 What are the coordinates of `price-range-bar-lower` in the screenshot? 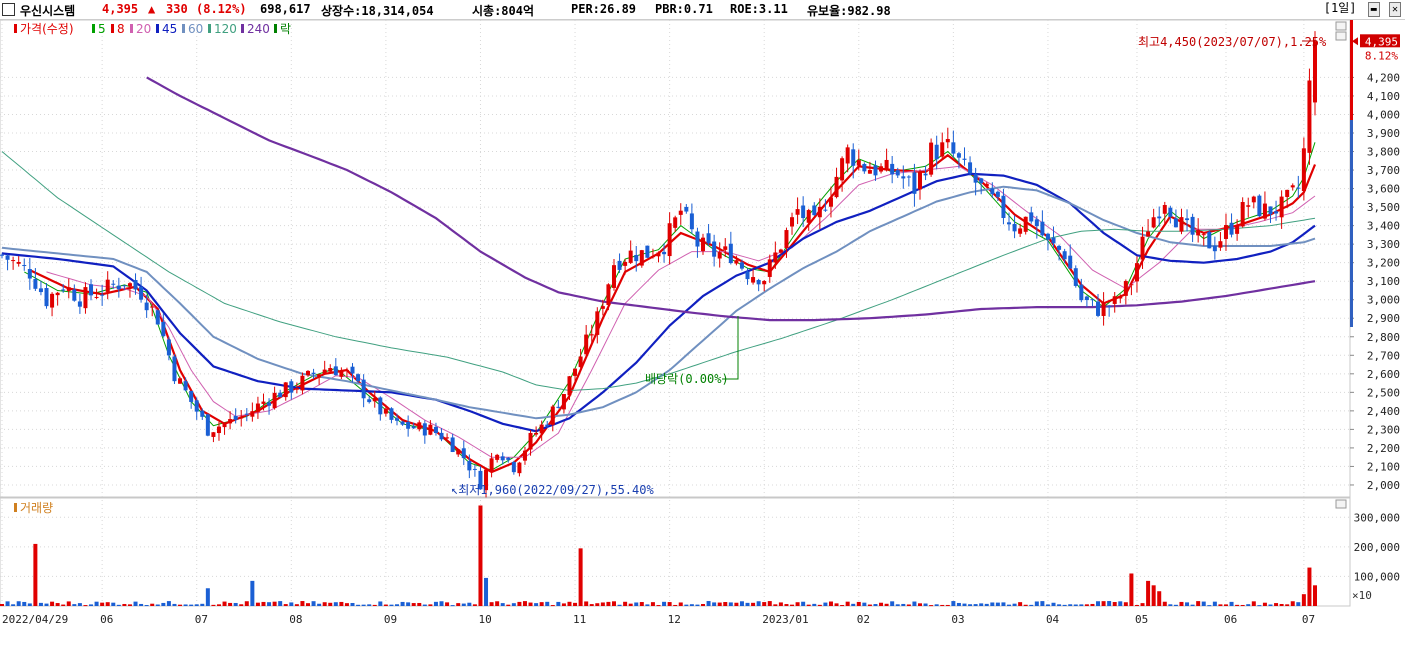 It's located at (1351, 223).